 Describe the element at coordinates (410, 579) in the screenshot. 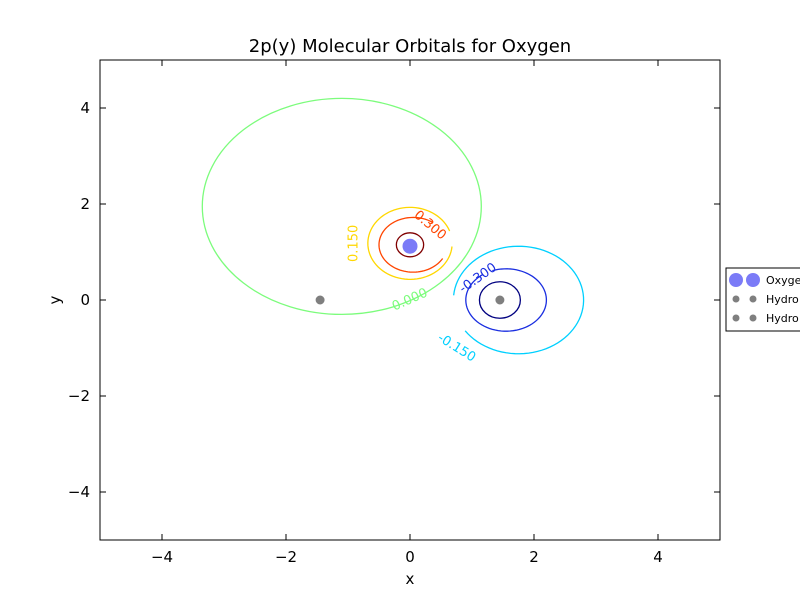

I see `x-axis-label: x` at that location.